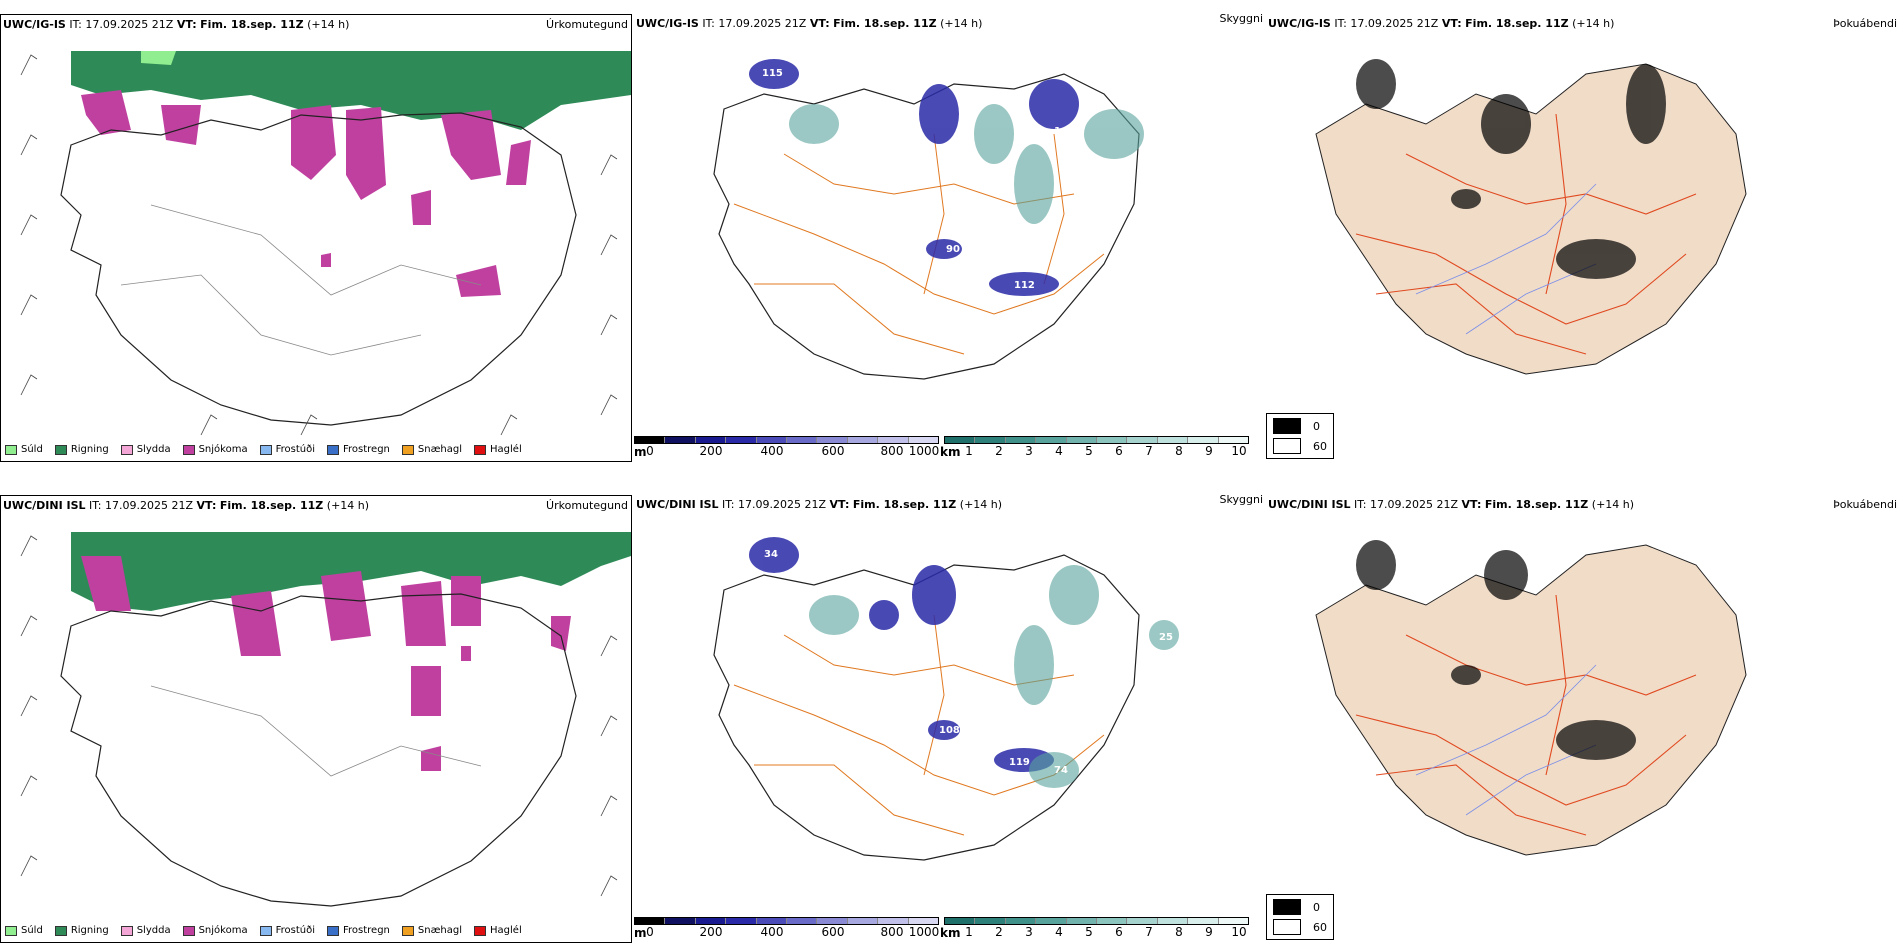 The image size is (1900, 950). I want to click on svg-text: 119, so click(1019, 762).